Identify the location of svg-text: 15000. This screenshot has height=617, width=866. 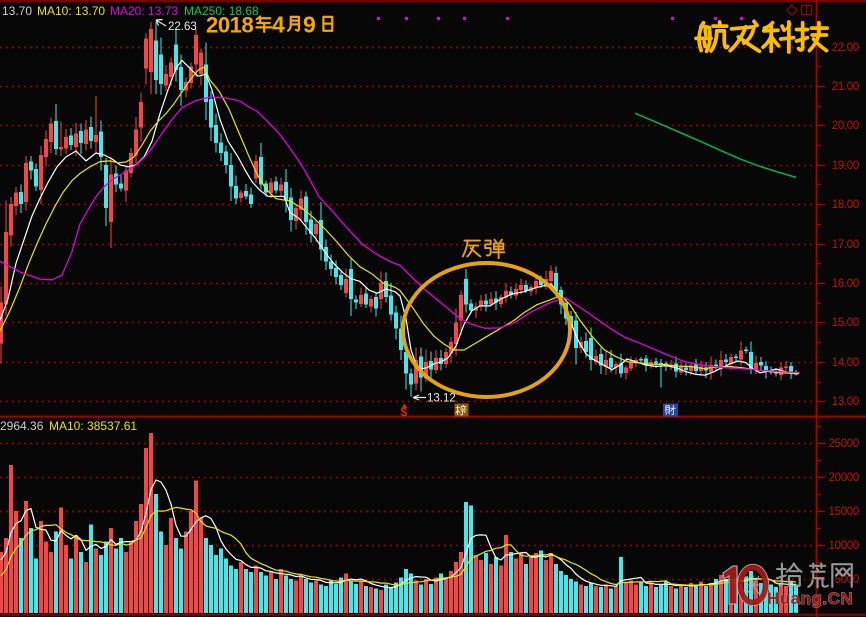
(844, 512).